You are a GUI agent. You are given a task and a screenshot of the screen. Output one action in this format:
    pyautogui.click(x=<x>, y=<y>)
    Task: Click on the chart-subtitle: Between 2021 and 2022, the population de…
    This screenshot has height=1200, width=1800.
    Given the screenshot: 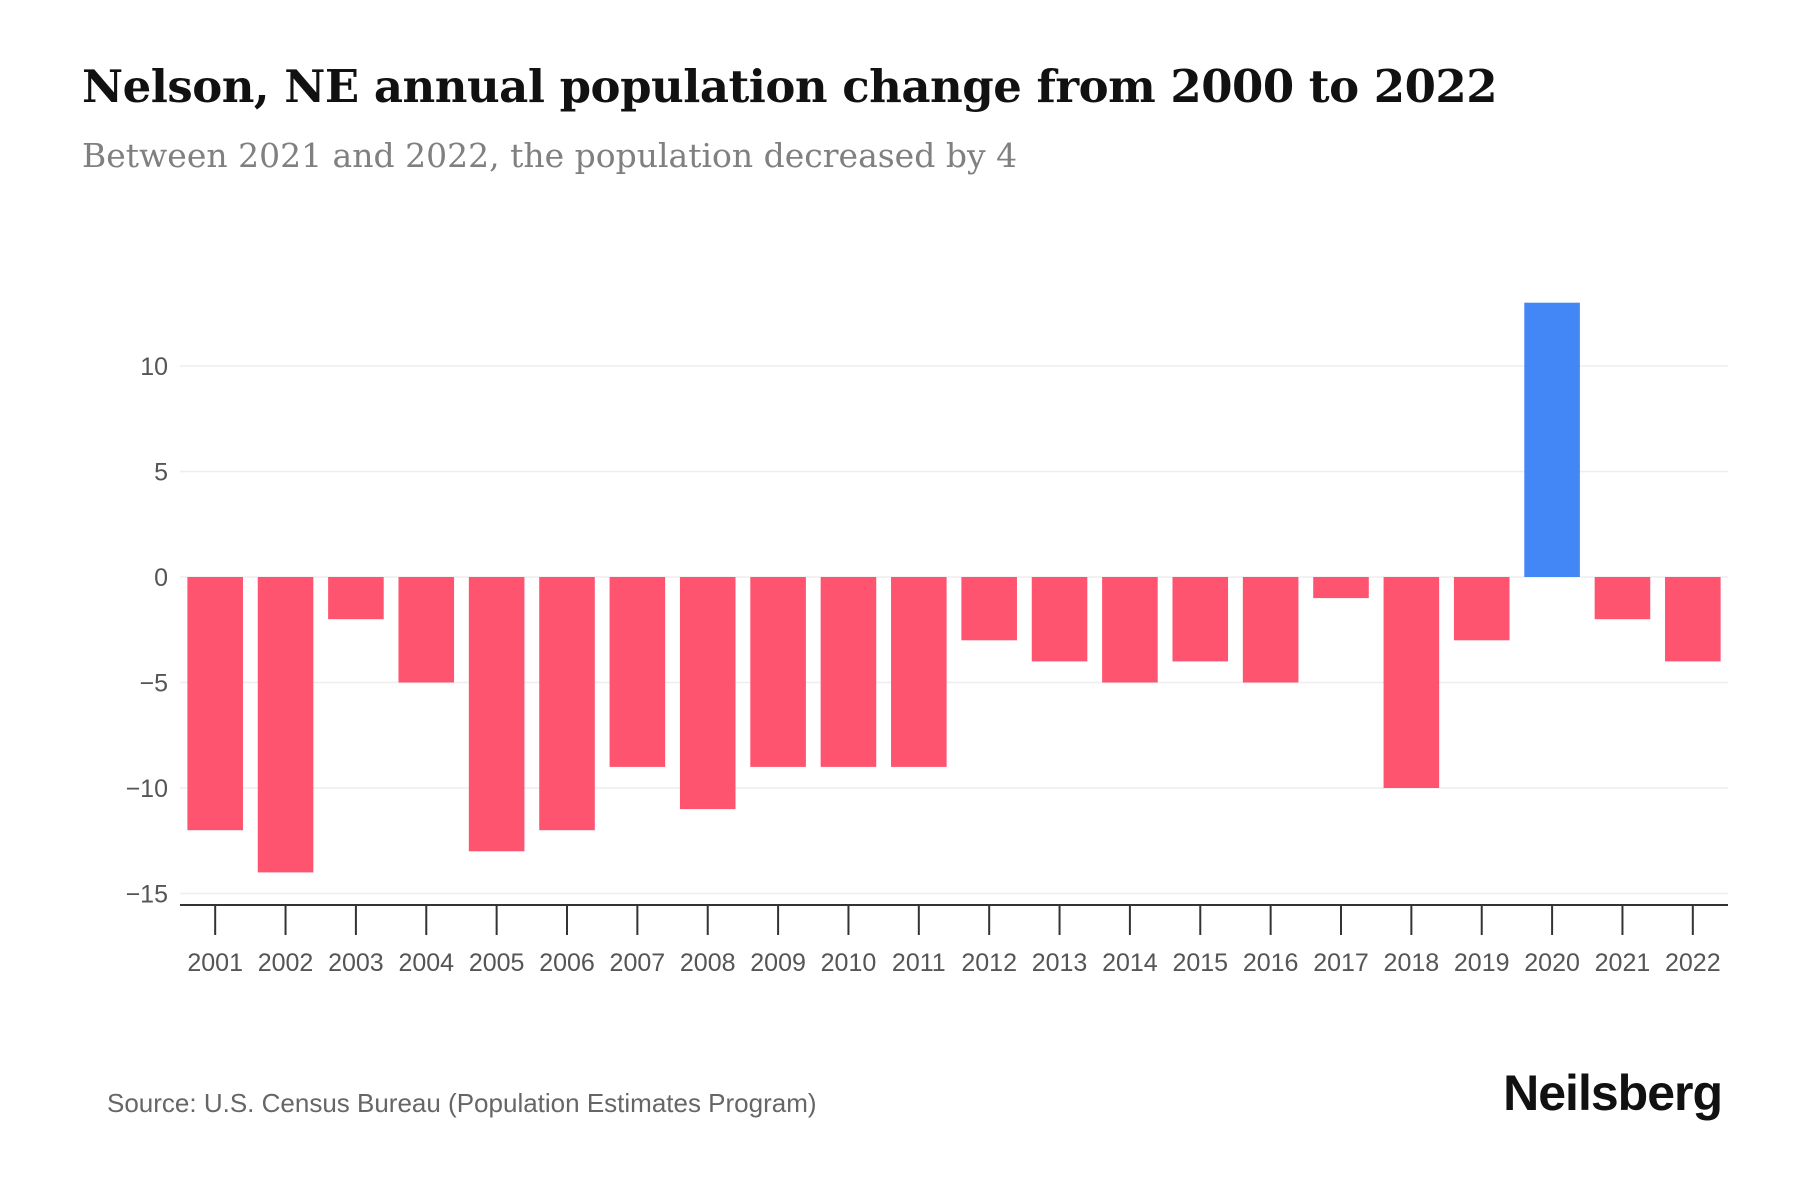 What is the action you would take?
    pyautogui.click(x=550, y=155)
    